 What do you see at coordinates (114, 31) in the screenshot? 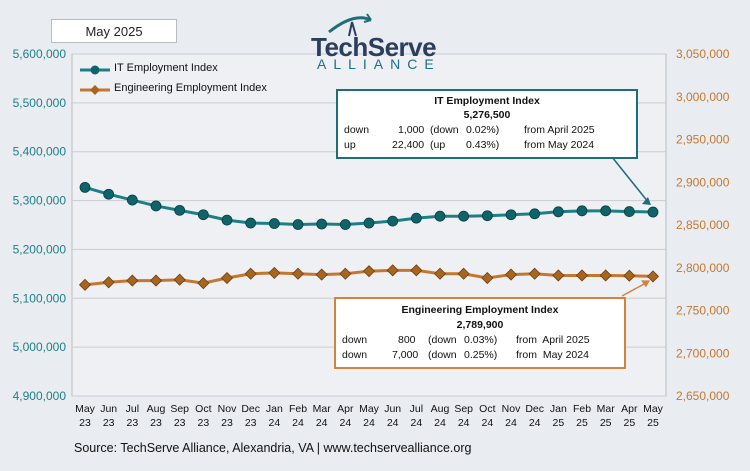
I see `date-label: May 2025` at bounding box center [114, 31].